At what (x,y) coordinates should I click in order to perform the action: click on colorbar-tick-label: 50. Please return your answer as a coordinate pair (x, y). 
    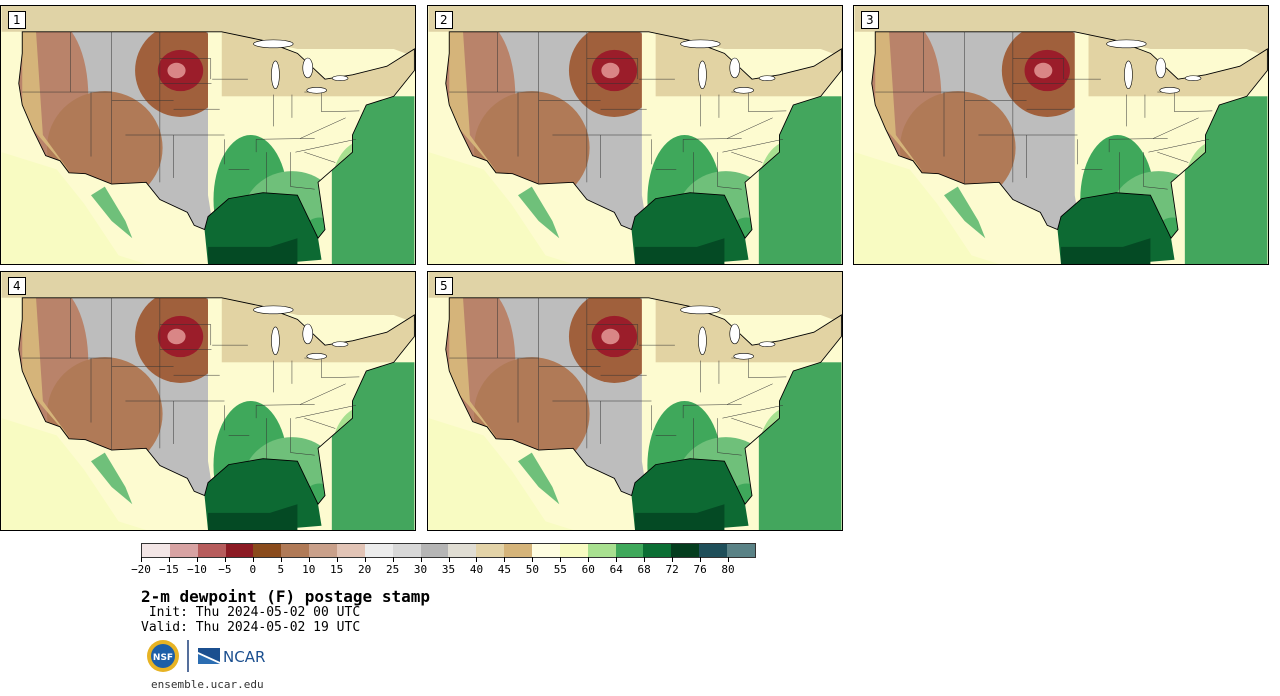
    Looking at the image, I should click on (532, 569).